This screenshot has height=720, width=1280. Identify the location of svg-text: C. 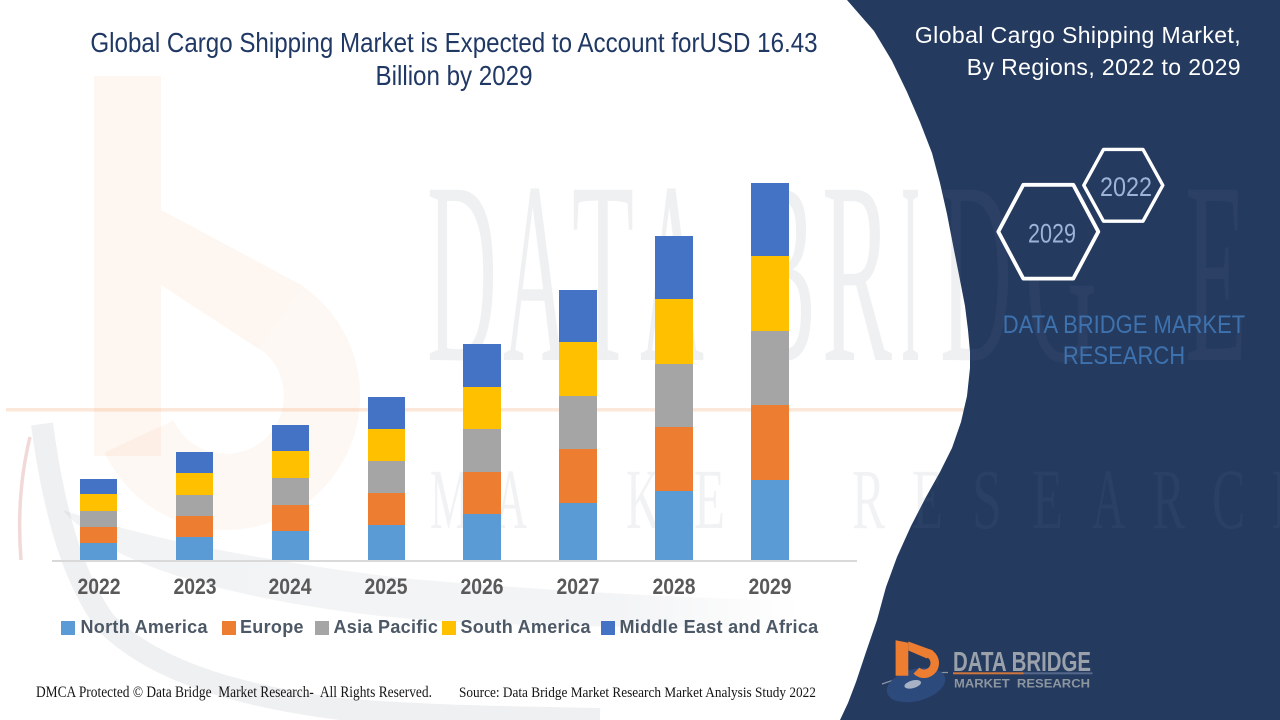
(1228, 499).